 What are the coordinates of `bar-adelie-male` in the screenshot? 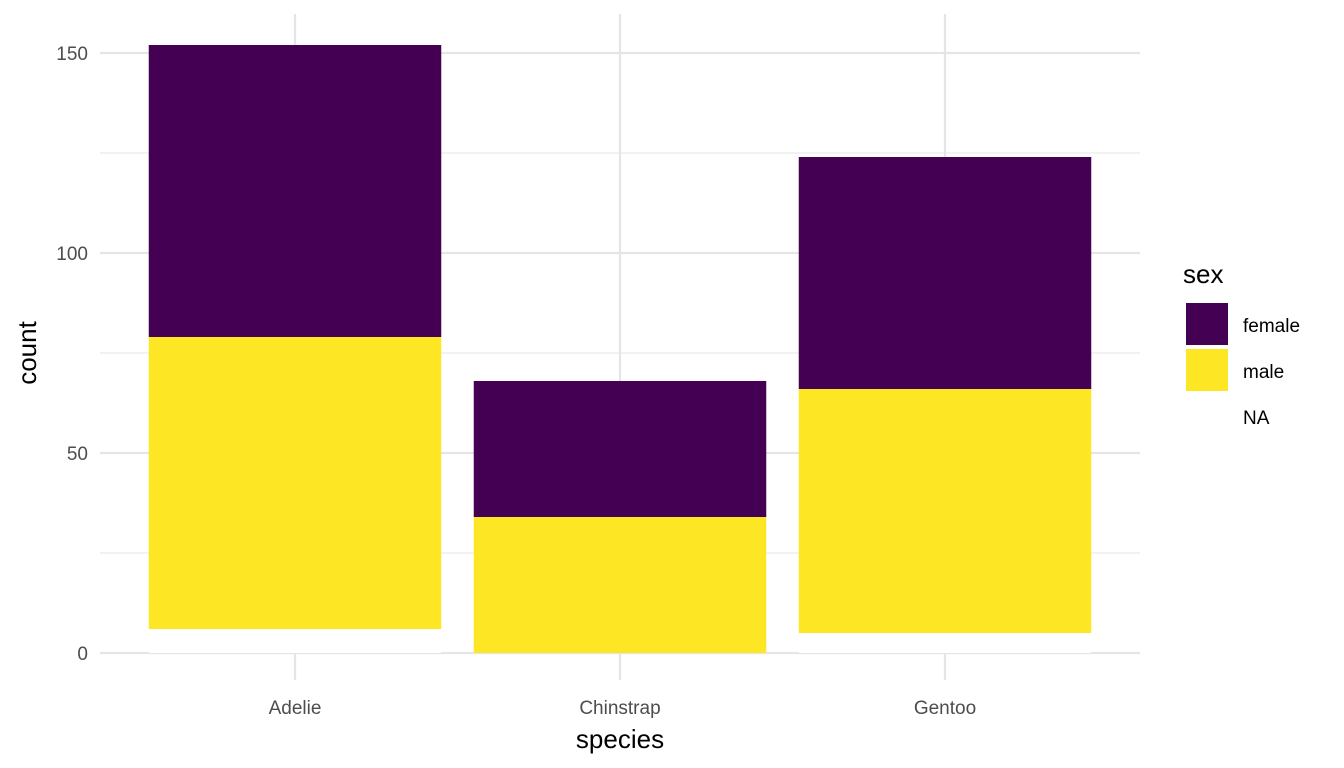 It's located at (295, 483).